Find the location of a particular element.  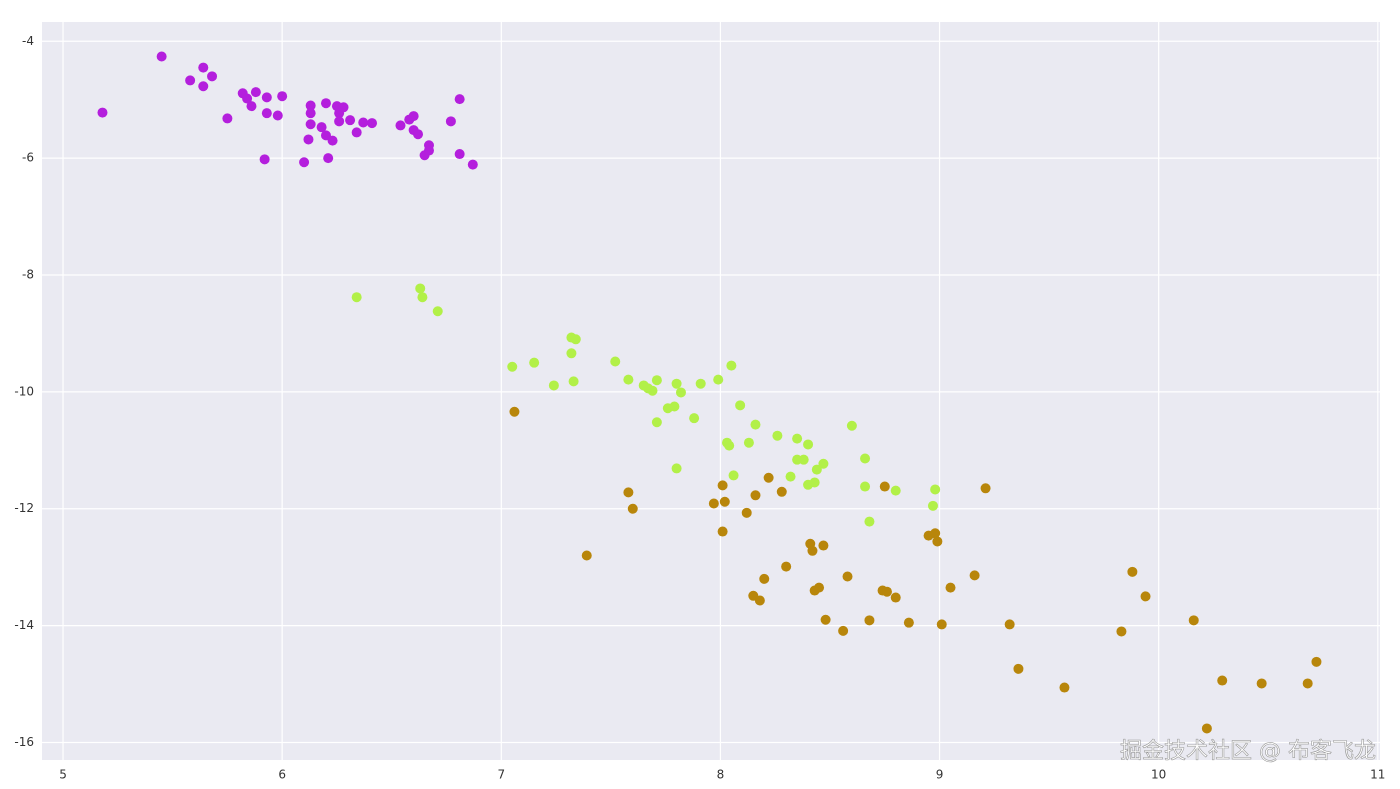

watermark: 掘金技术社区 @ 布客飞龙 is located at coordinates (1248, 751).